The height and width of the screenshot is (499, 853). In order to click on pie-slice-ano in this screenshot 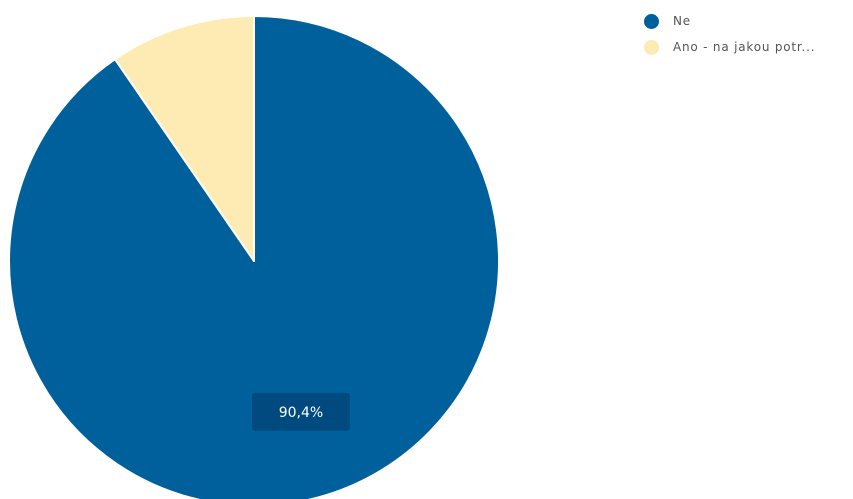, I will do `click(184, 138)`.